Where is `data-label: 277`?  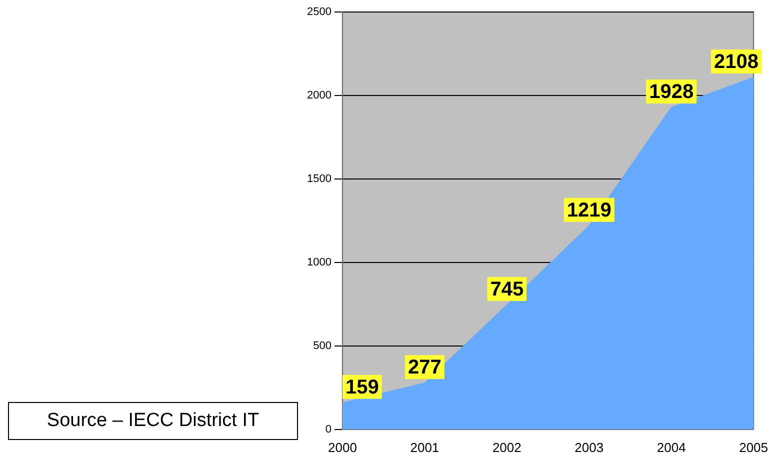 data-label: 277 is located at coordinates (425, 367).